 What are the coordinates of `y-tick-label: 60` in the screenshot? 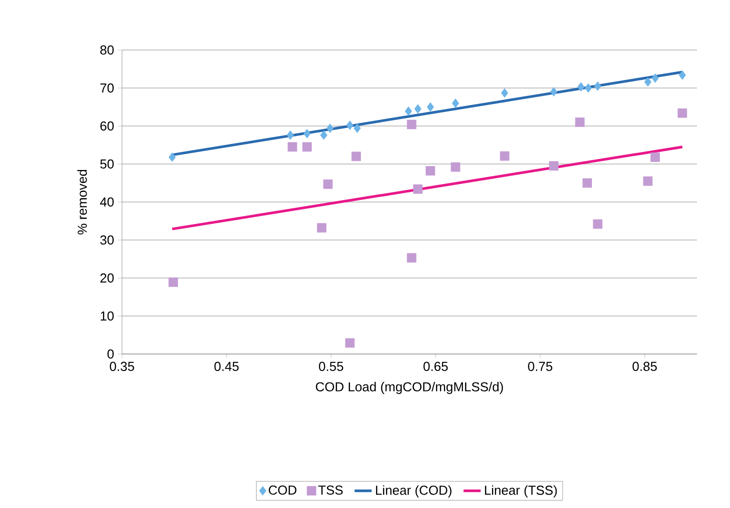 It's located at (107, 126).